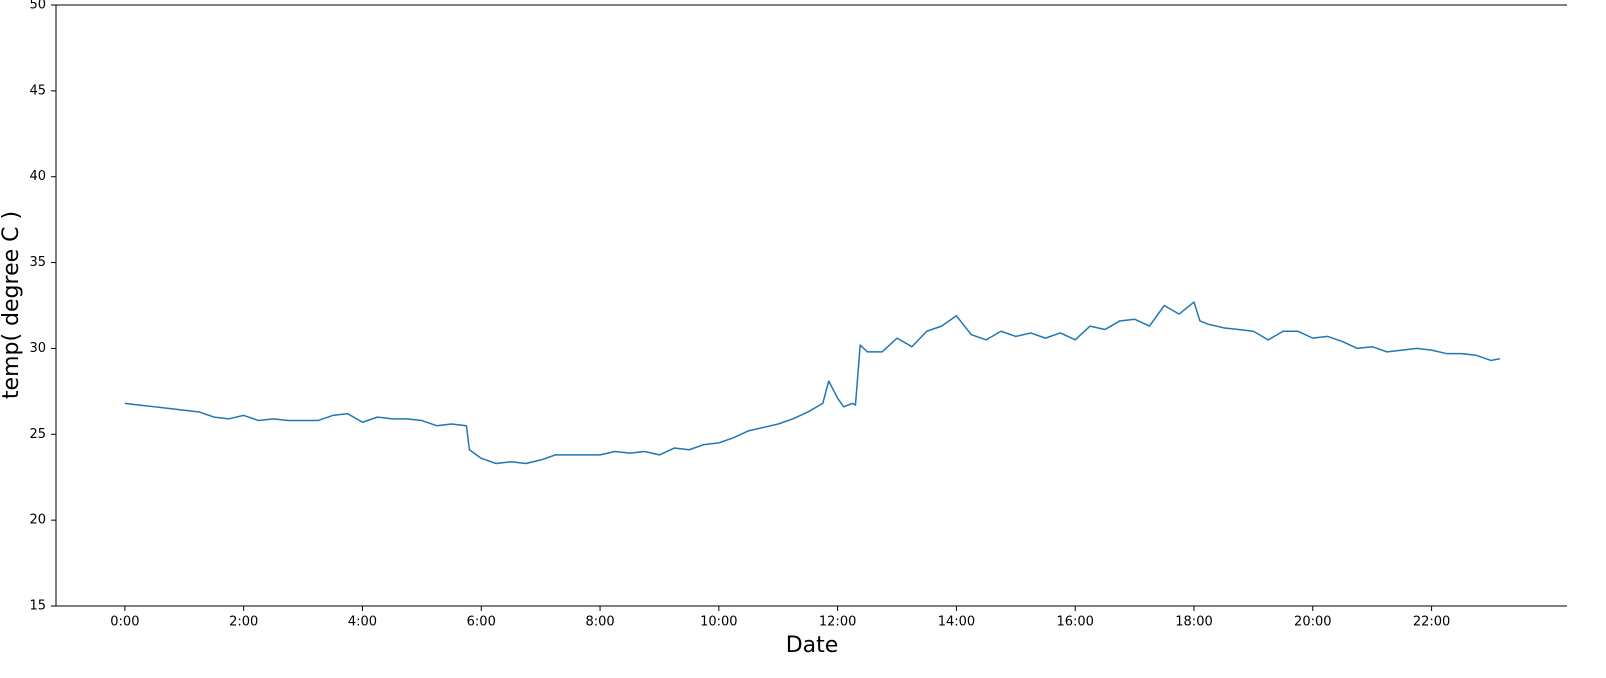  Describe the element at coordinates (812, 645) in the screenshot. I see `x-axis-title: Date` at that location.